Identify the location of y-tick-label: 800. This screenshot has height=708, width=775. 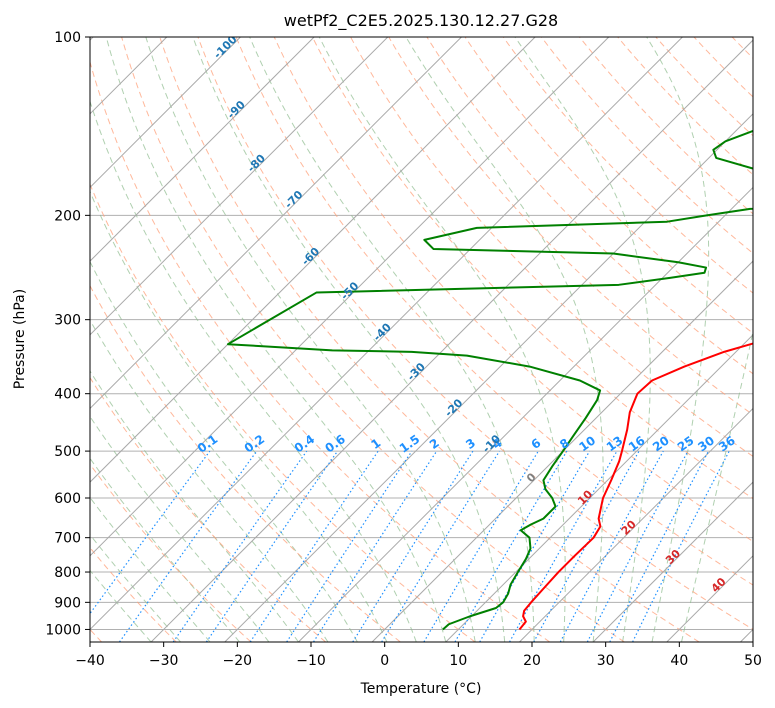
(67, 573).